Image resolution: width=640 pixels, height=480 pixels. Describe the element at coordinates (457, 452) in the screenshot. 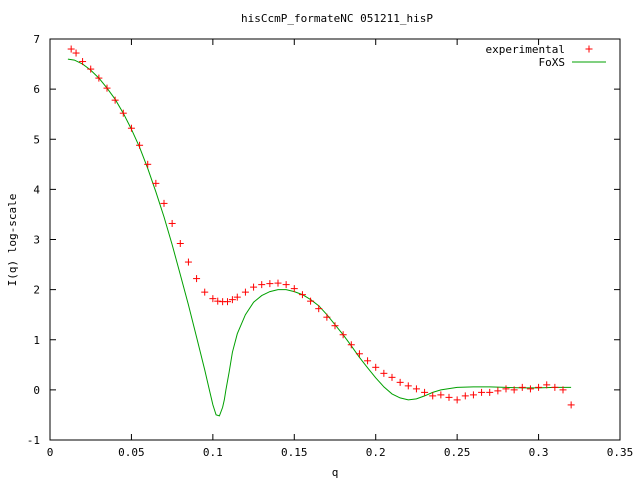

I see `x-tick-label: 0.25` at that location.